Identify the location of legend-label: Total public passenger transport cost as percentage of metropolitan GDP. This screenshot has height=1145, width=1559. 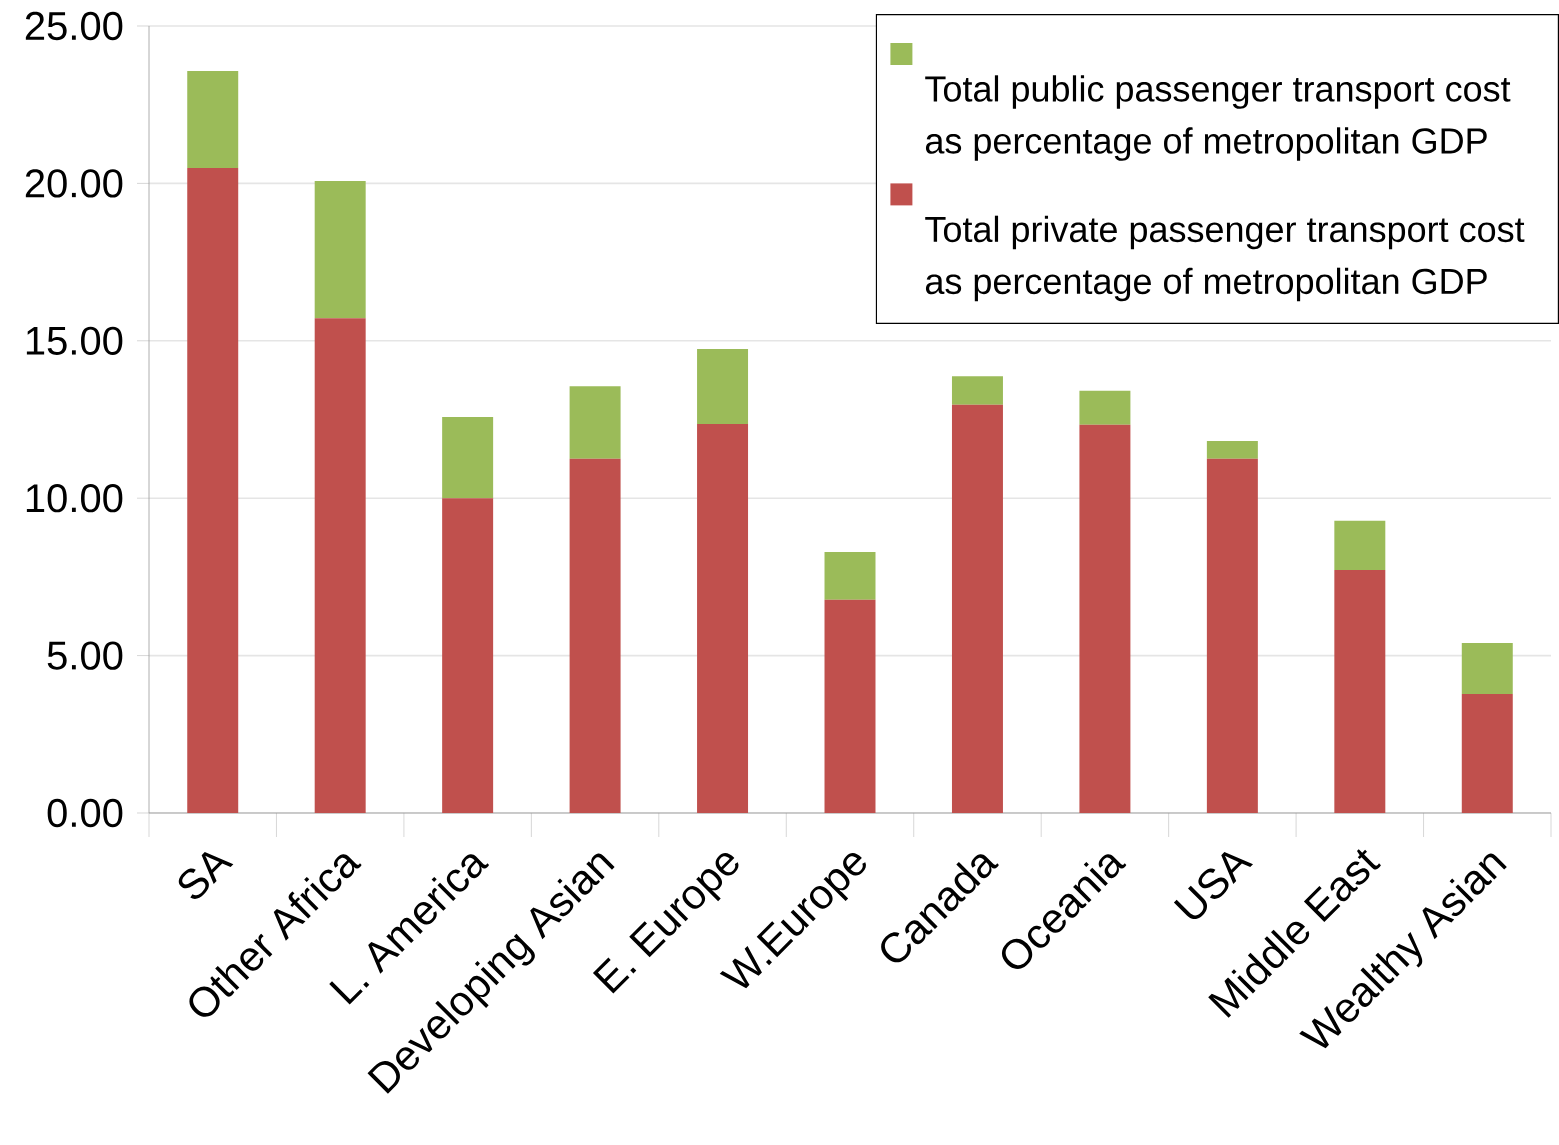
(1218, 118).